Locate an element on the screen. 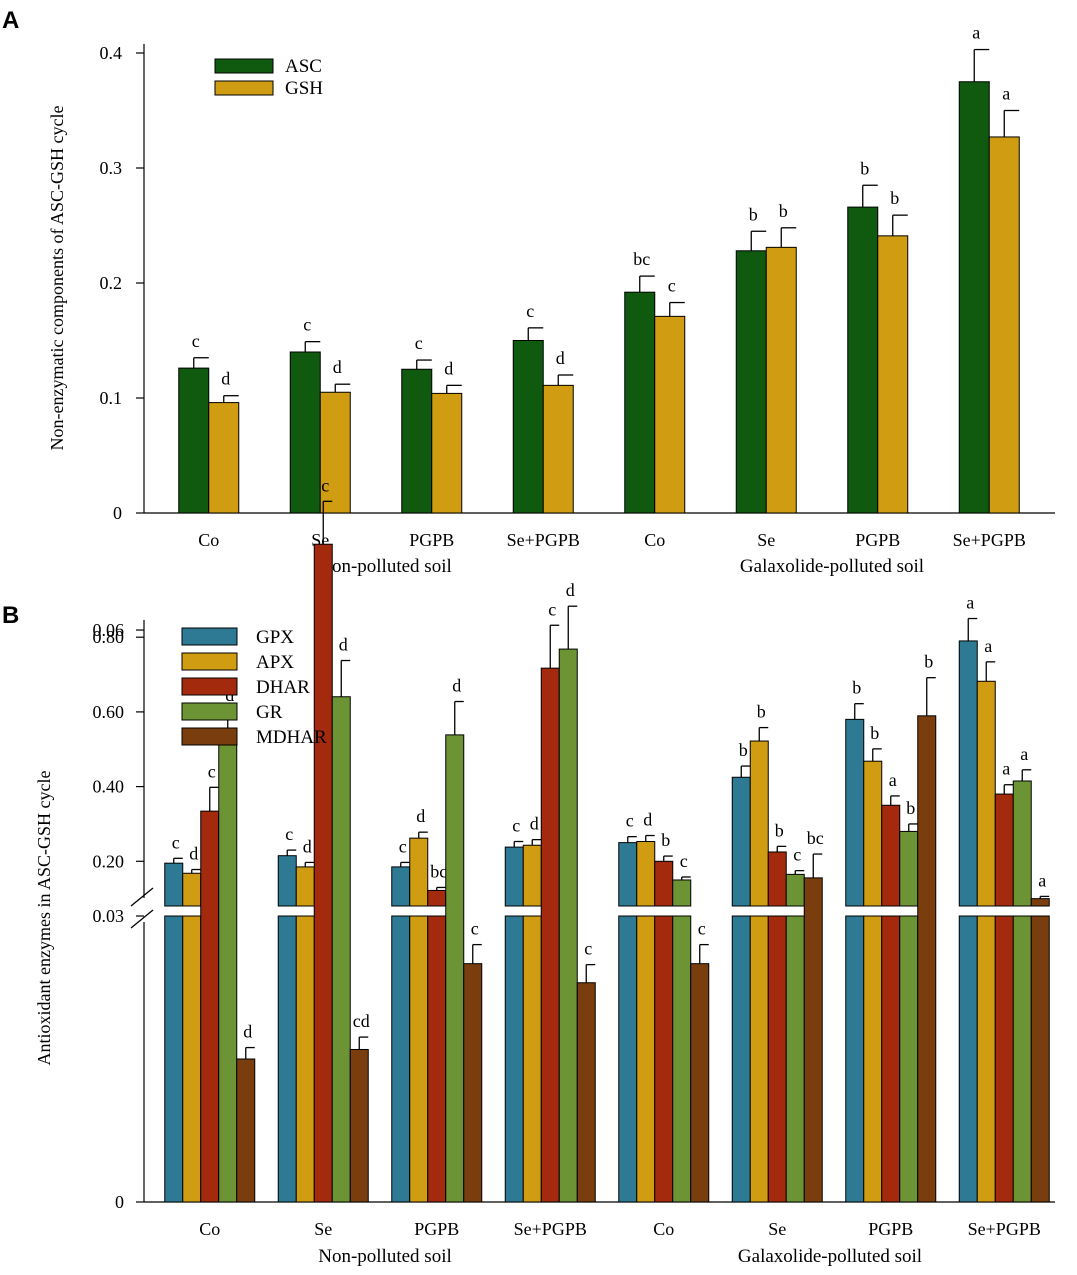 The image size is (1077, 1275). panel-a-y-tick-label: 0.1 is located at coordinates (111, 398).